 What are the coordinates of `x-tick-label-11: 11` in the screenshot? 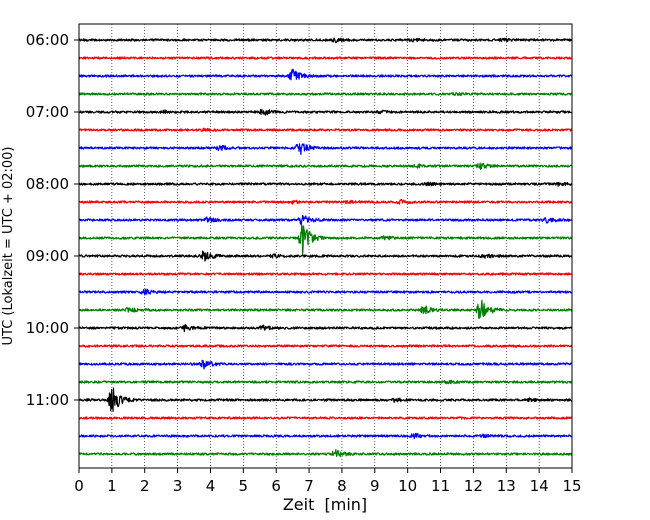 It's located at (440, 486).